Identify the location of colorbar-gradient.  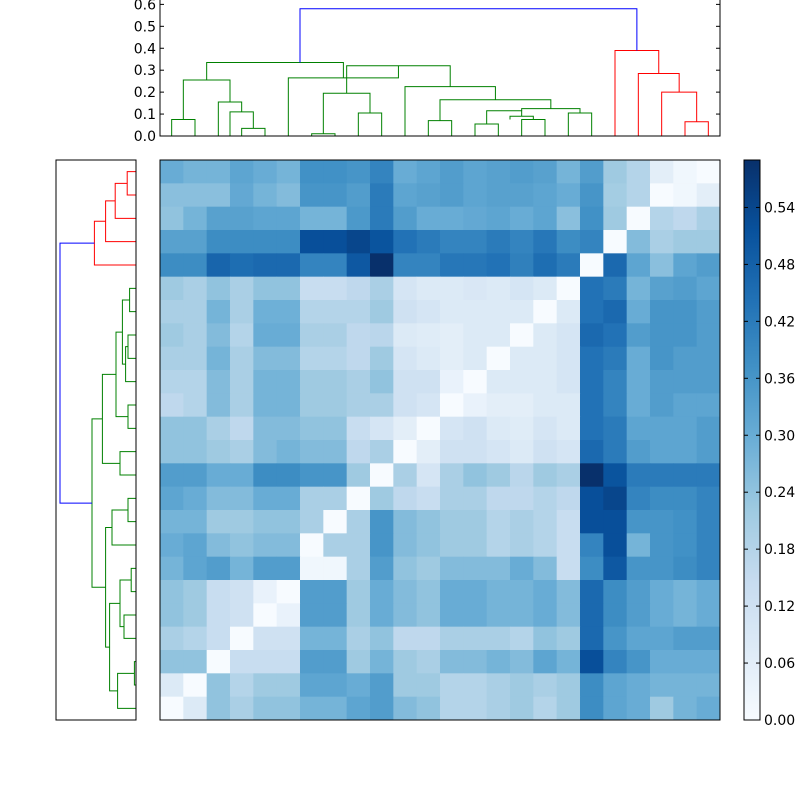
(752, 440).